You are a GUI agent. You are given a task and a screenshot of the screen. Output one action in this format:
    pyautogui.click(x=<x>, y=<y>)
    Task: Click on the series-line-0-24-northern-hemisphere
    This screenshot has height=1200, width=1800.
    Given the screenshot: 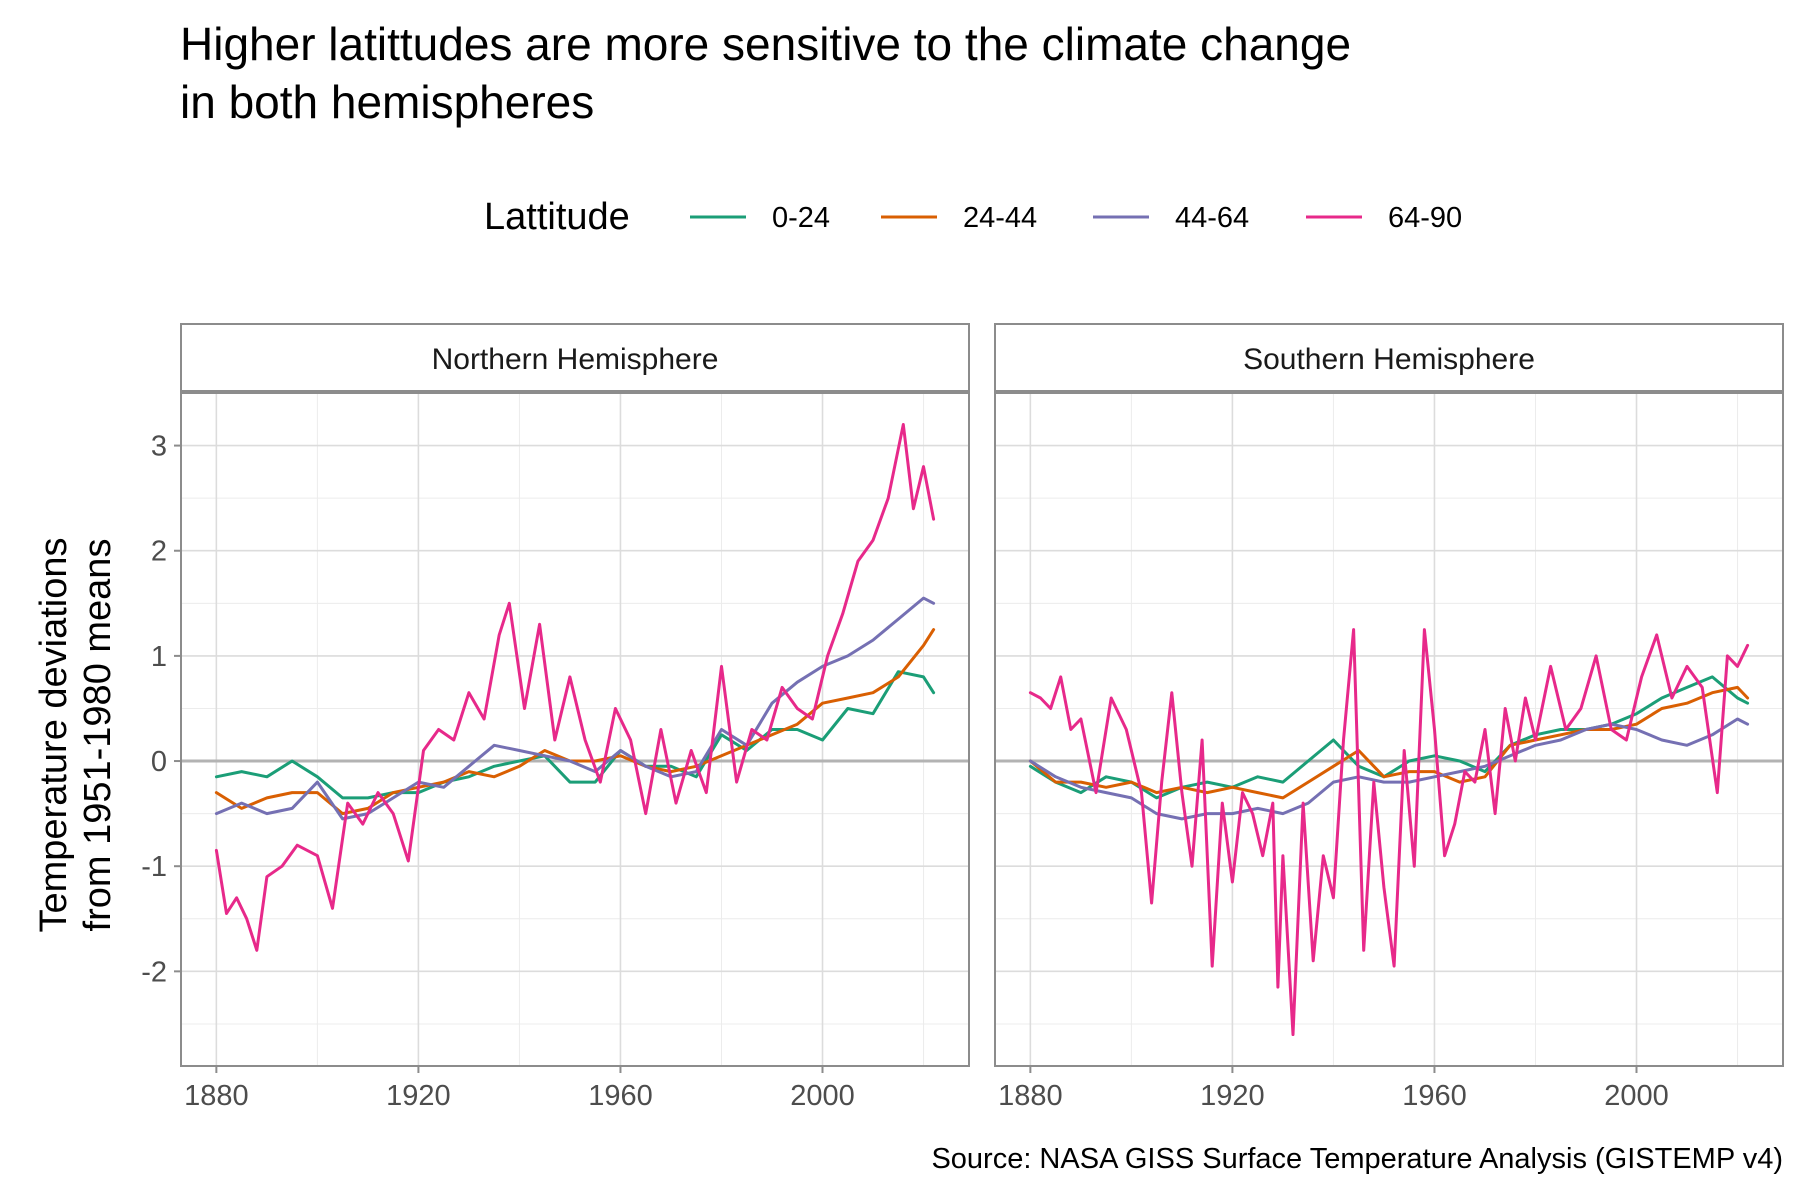 What is the action you would take?
    pyautogui.click(x=575, y=735)
    